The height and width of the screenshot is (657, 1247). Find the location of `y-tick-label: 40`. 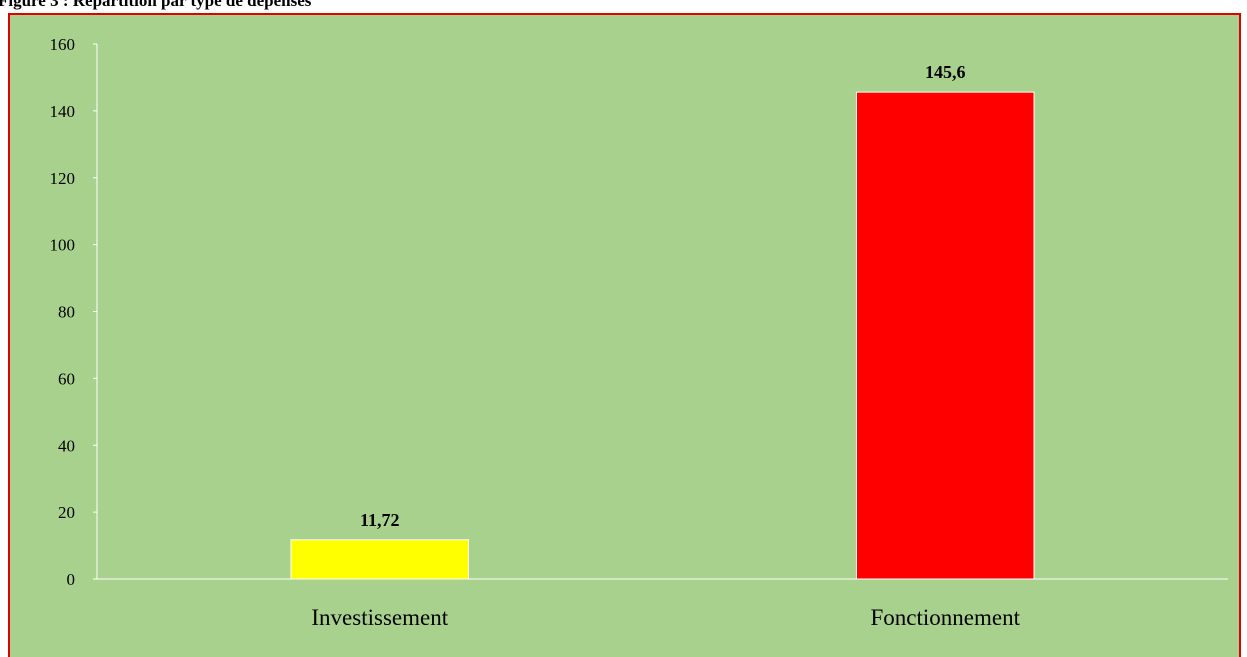

y-tick-label: 40 is located at coordinates (66, 445).